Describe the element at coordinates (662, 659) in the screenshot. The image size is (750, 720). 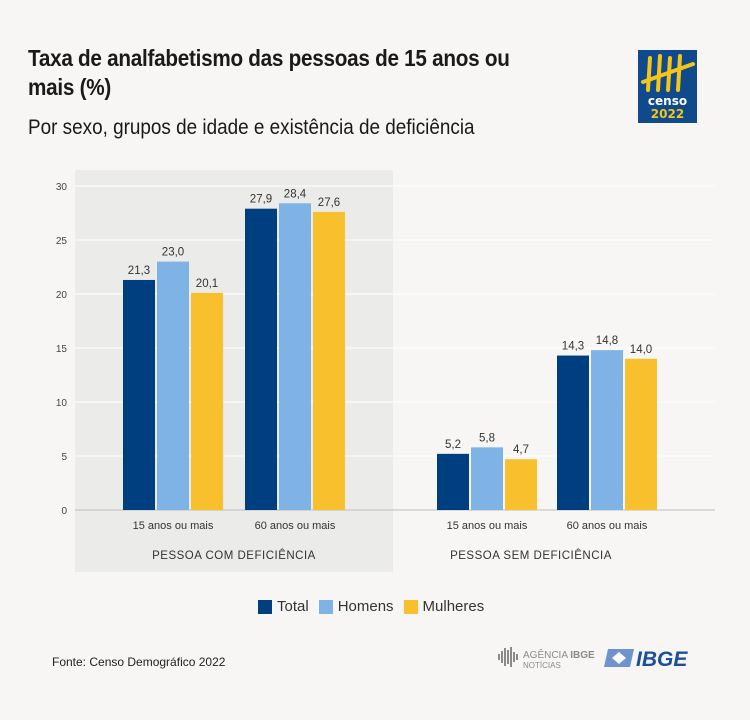
I see `svg-text: IBGE` at that location.